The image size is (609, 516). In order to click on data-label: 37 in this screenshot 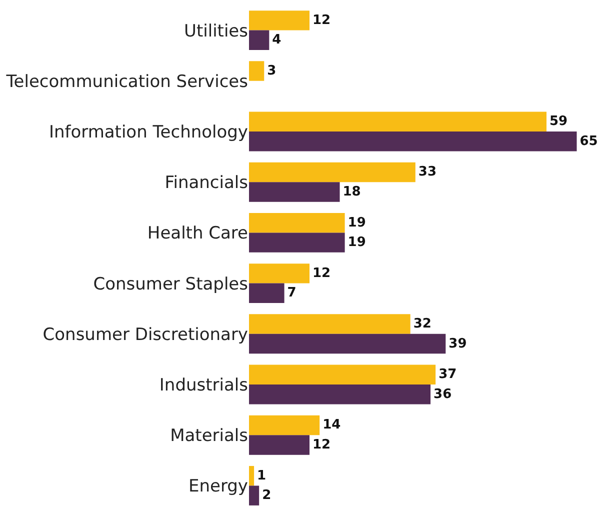, I will do `click(447, 374)`.